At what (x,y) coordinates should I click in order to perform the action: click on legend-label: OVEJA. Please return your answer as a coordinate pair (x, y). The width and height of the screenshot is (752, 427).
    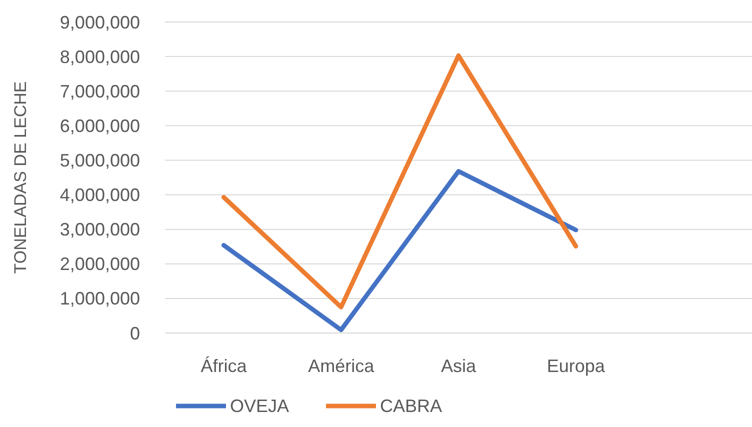
    Looking at the image, I should click on (260, 406).